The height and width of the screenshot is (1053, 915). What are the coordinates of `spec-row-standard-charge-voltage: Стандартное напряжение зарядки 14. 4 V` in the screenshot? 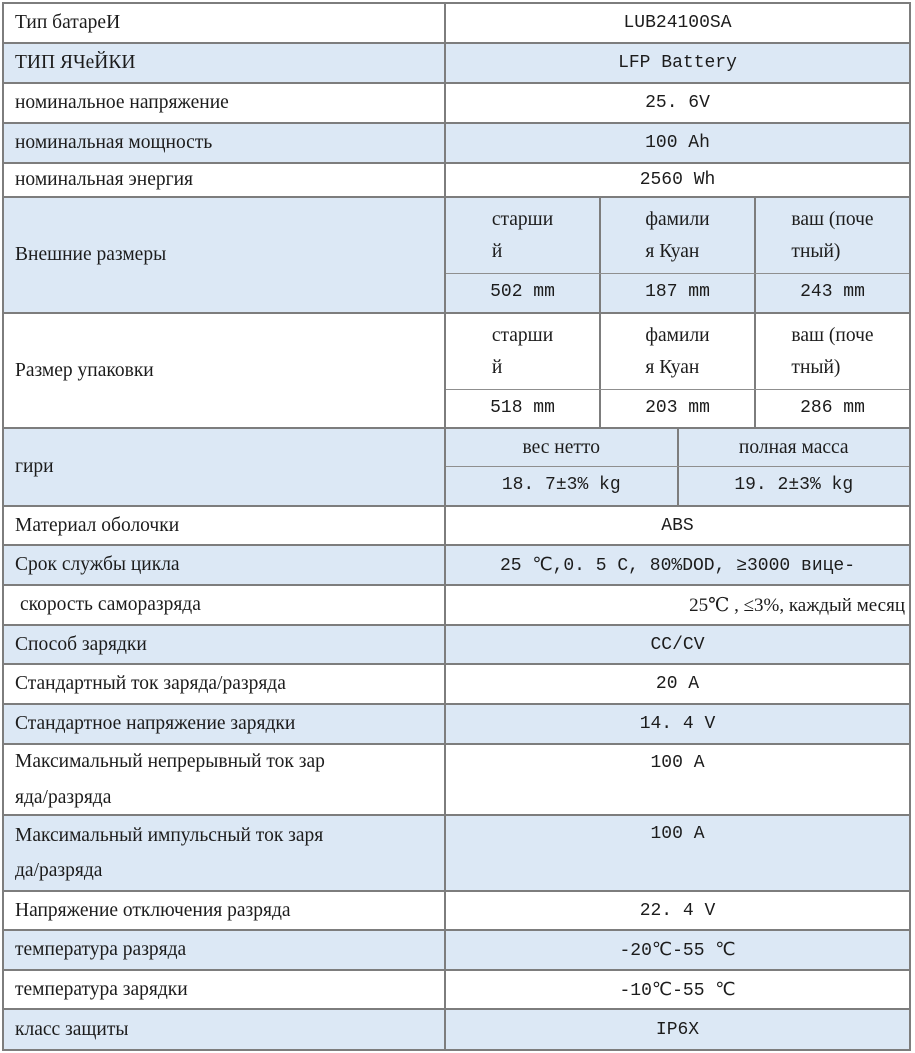 It's located at (456, 725).